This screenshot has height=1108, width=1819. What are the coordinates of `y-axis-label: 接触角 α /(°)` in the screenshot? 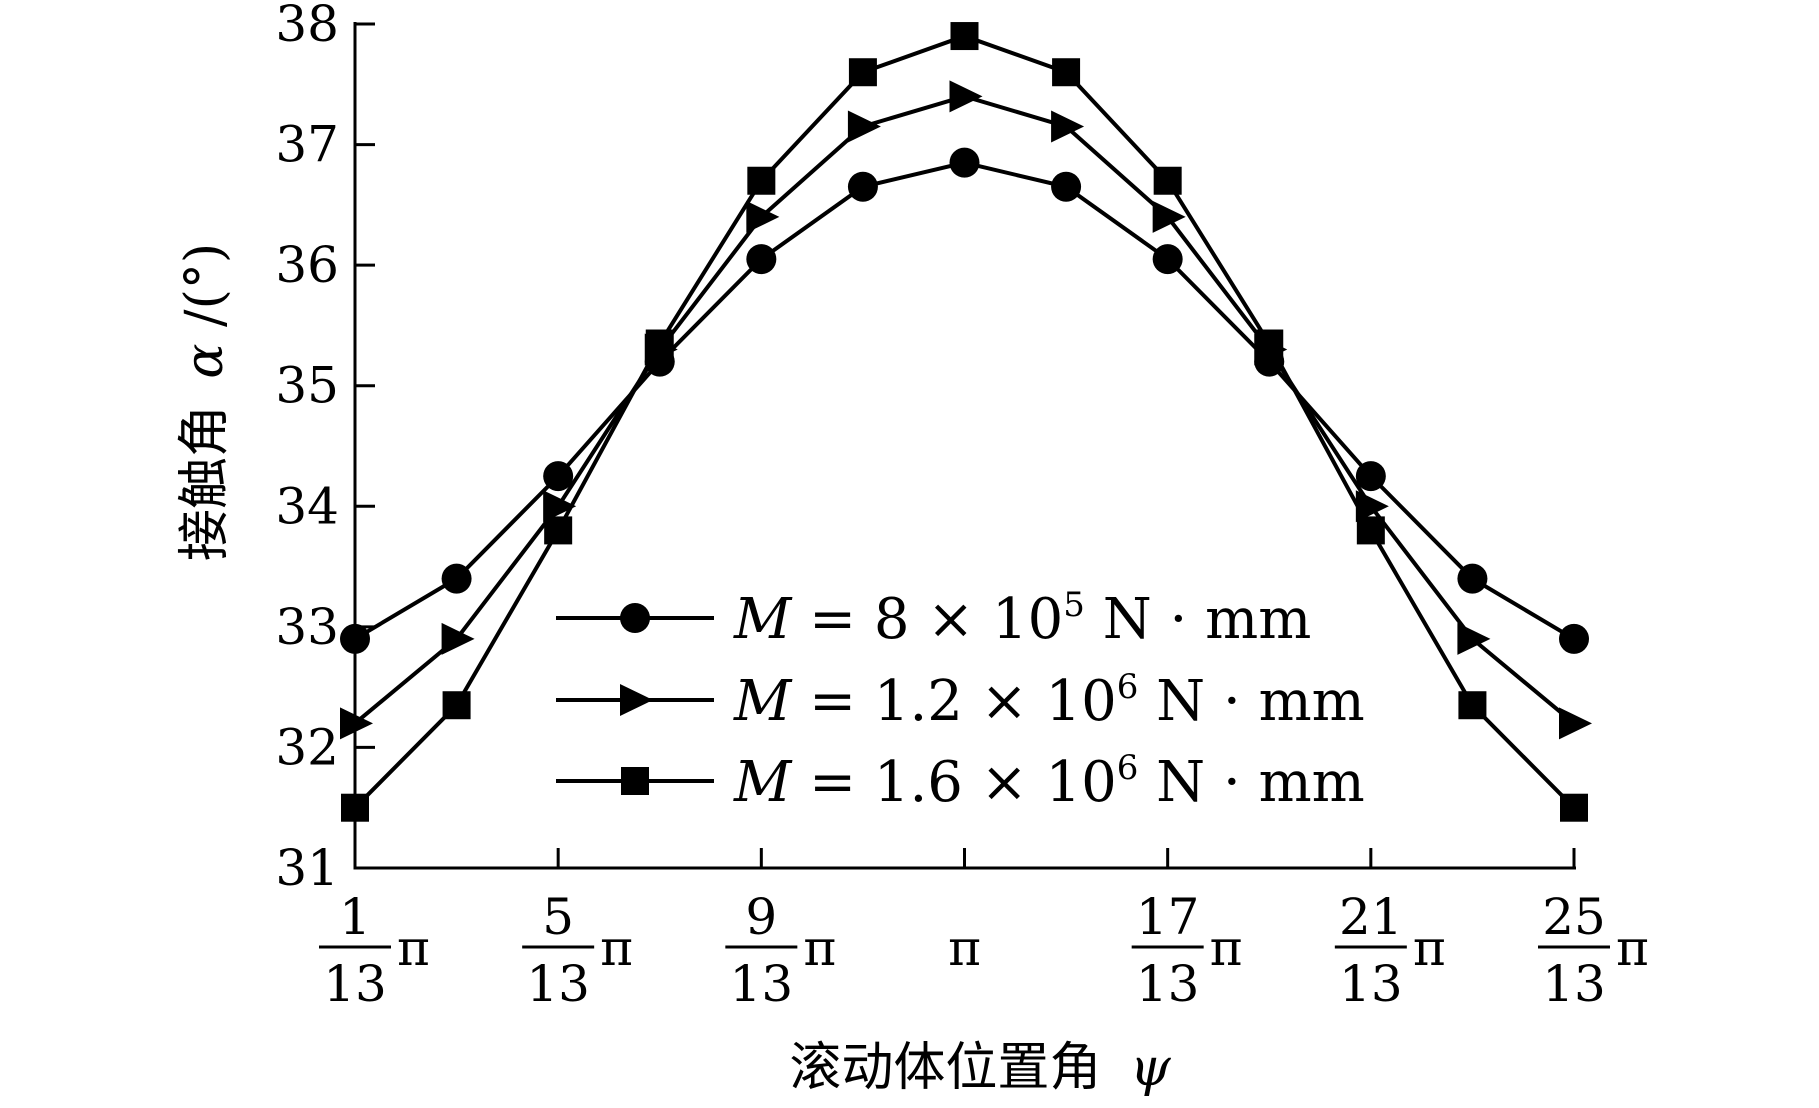 It's located at (205, 402).